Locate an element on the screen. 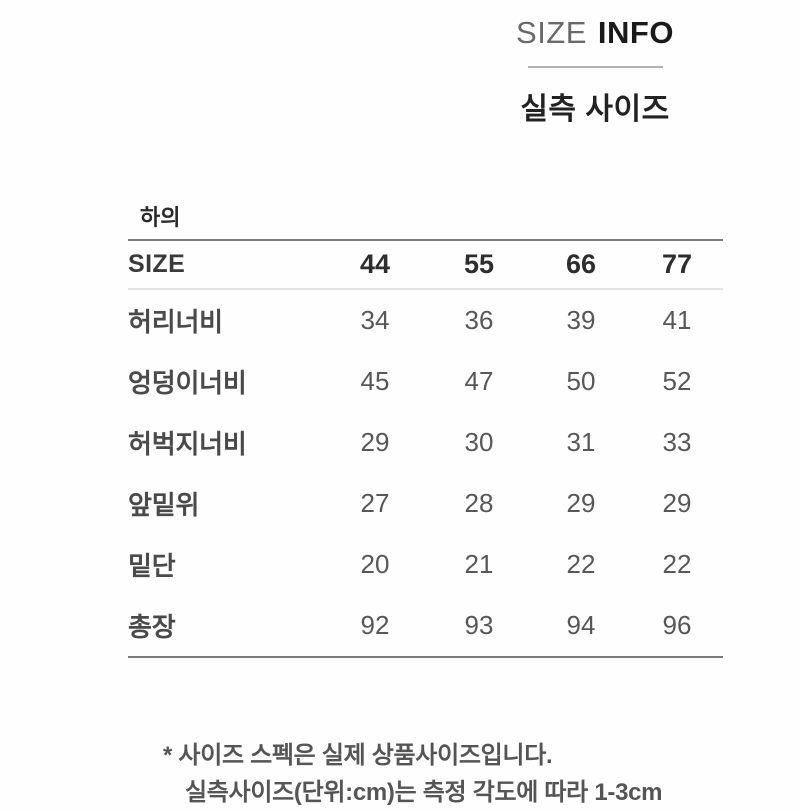  title-size-word: SIZE is located at coordinates (551, 32).